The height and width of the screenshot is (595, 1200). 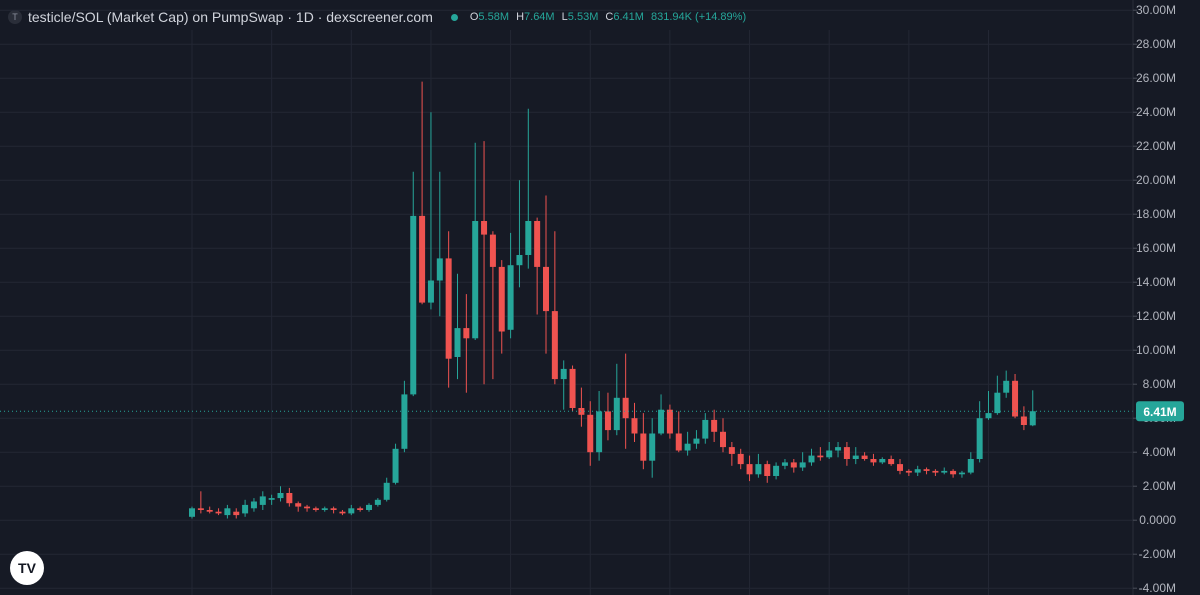 I want to click on low-value: 5.53M, so click(x=583, y=17).